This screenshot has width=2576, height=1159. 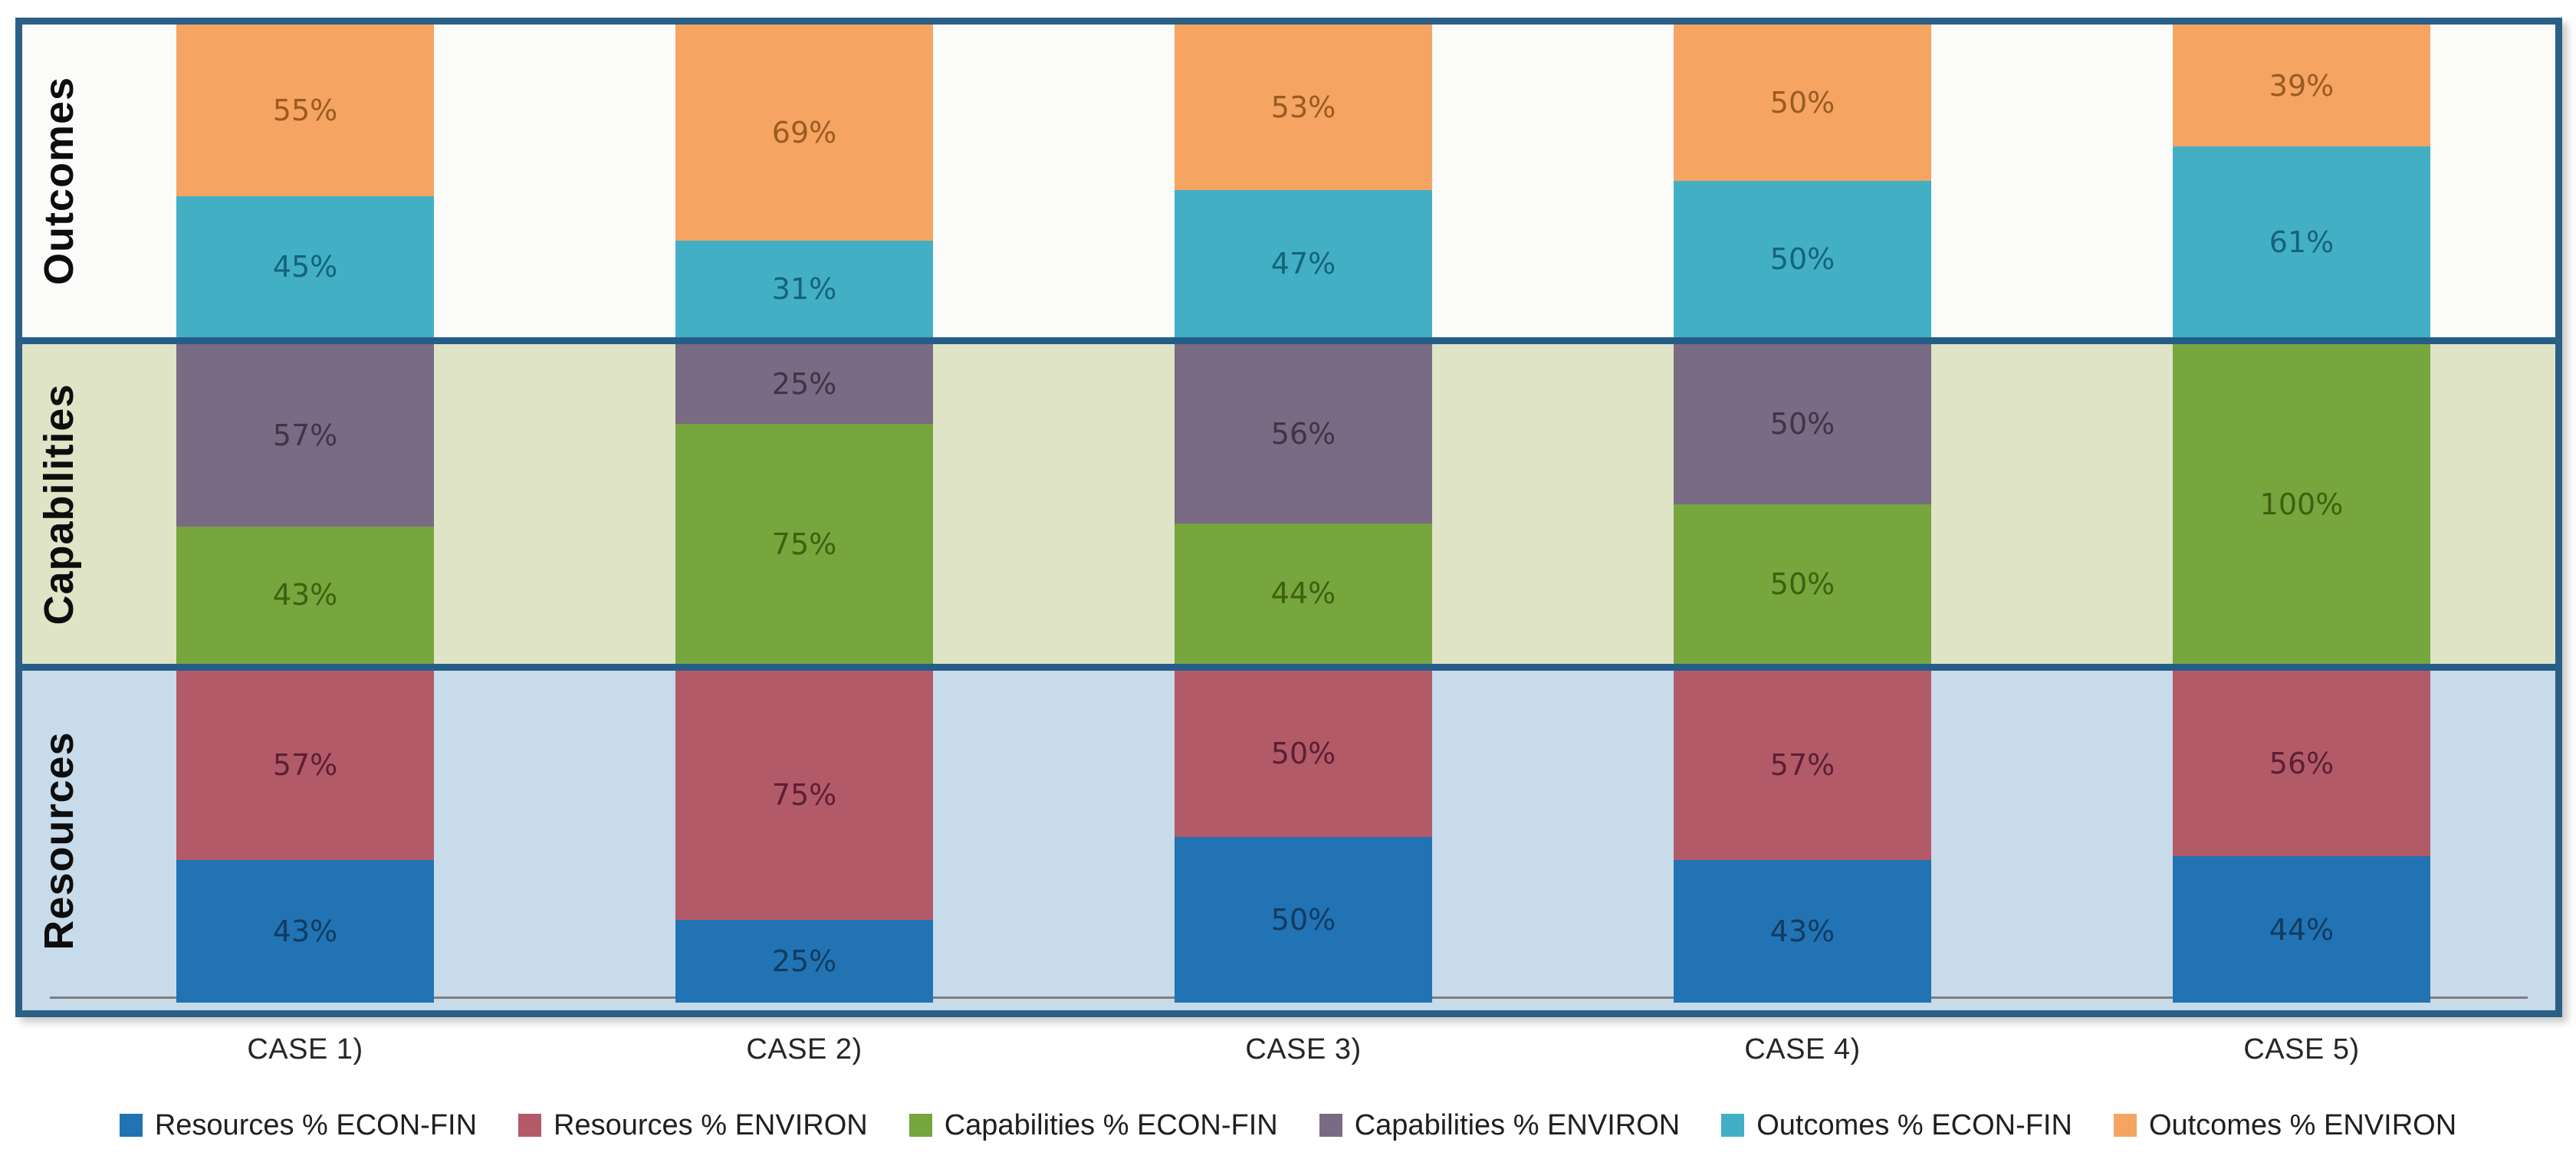 I want to click on bar-segment: 47%, so click(x=1303, y=263).